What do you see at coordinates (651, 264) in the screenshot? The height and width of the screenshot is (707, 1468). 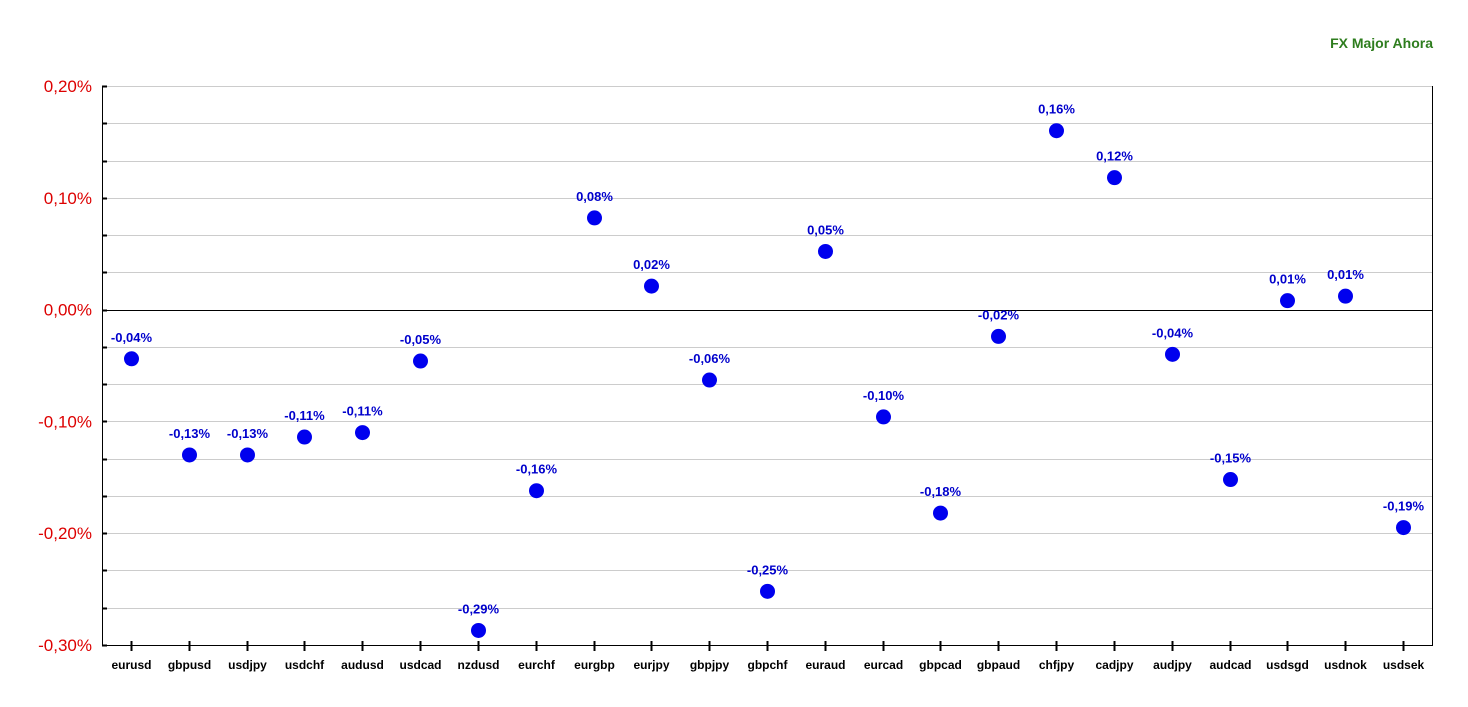 I see `data-label: 0,02%` at bounding box center [651, 264].